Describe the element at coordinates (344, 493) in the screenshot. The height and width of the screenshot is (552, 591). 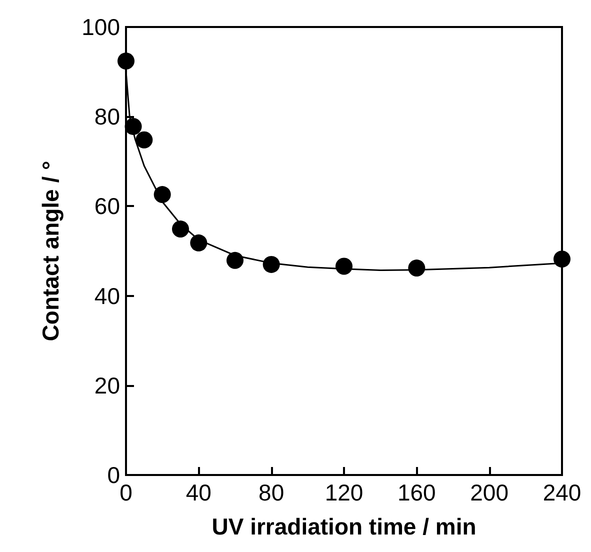
I see `x-tick-label: 120` at that location.